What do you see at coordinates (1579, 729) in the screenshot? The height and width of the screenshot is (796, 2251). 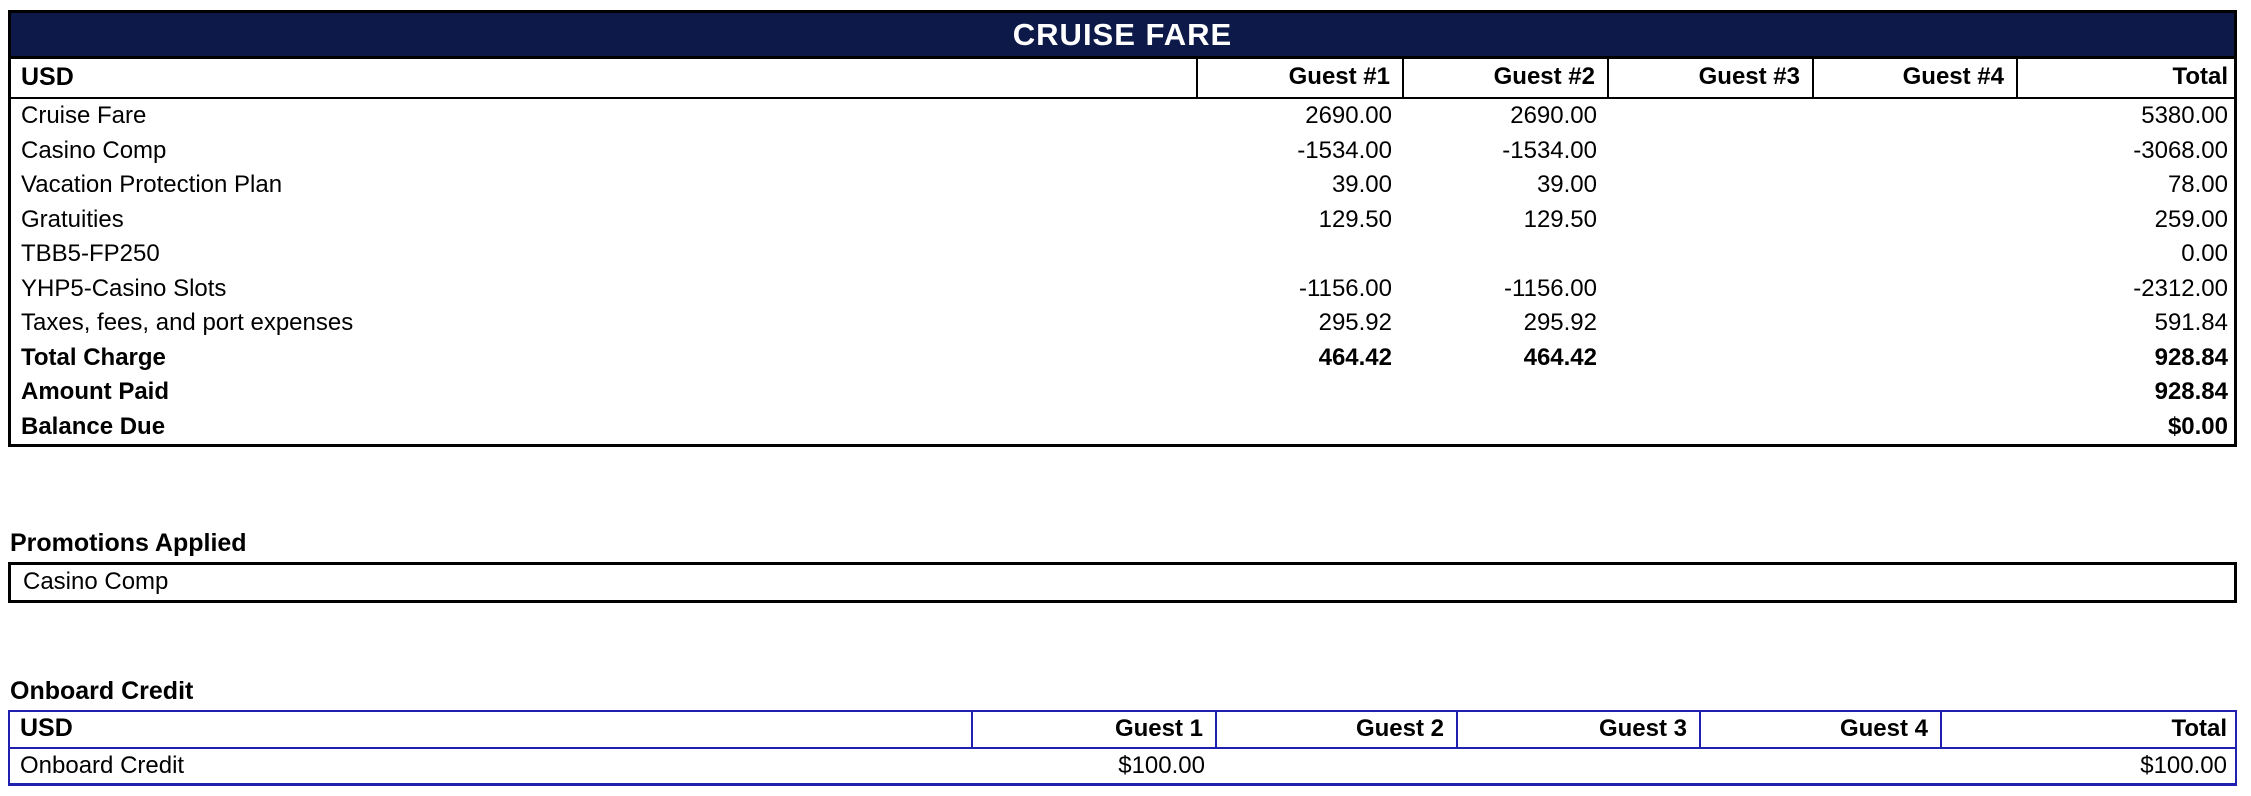 I see `column-header: Guest 3` at bounding box center [1579, 729].